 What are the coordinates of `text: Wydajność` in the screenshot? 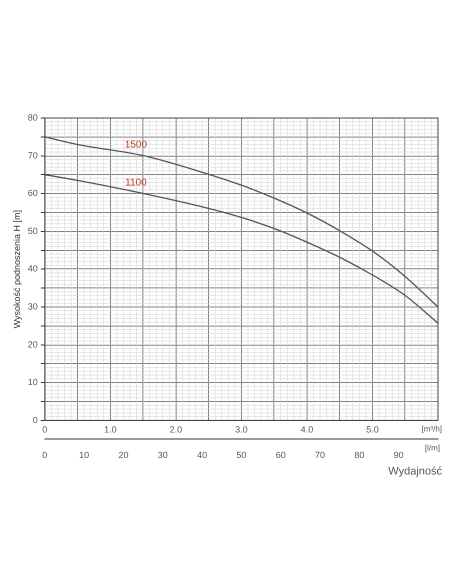 It's located at (415, 472).